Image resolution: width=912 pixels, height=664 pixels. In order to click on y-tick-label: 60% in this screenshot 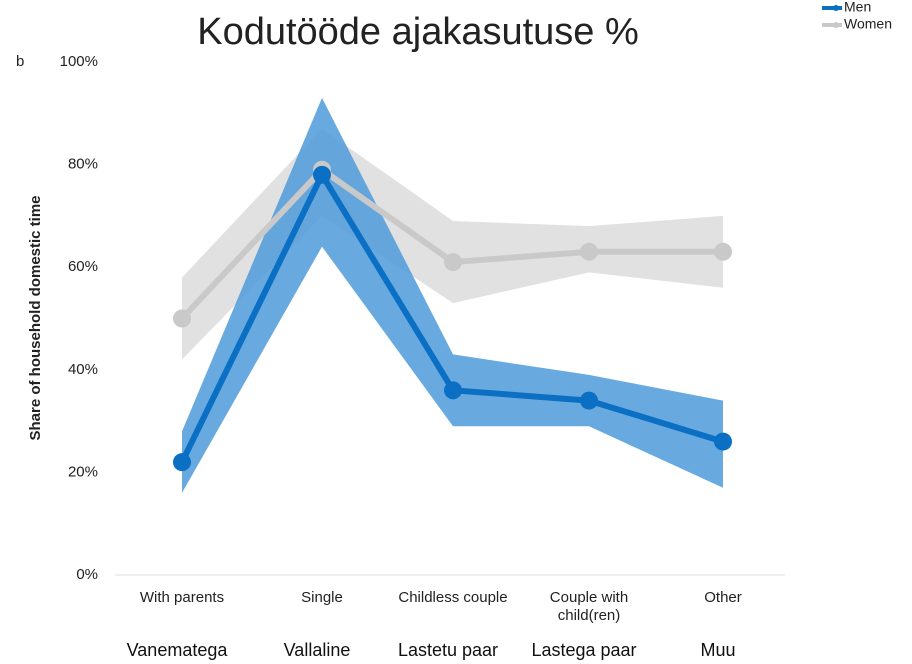, I will do `click(83, 266)`.